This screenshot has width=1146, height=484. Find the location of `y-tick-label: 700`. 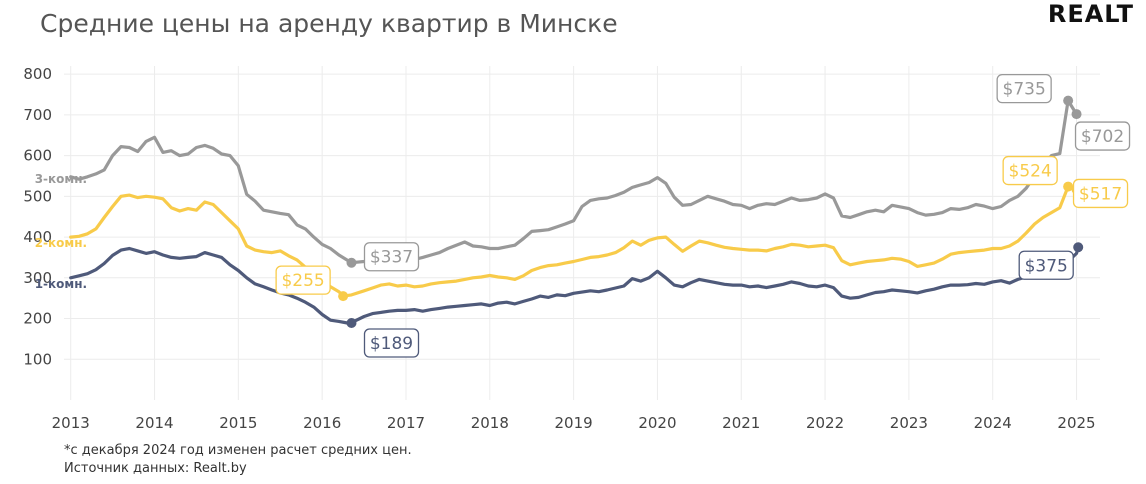

y-tick-label: 700 is located at coordinates (37, 115).